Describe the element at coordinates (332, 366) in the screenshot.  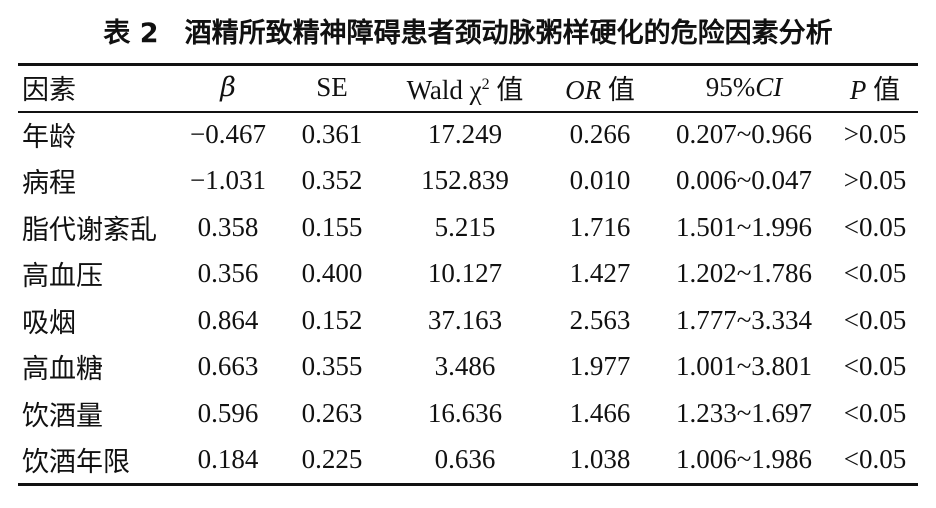
I see `cell-se: 0.355` at that location.